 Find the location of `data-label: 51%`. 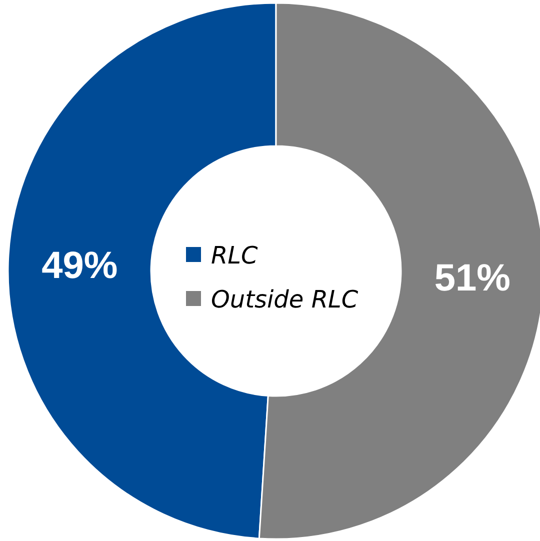

data-label: 51% is located at coordinates (472, 278).